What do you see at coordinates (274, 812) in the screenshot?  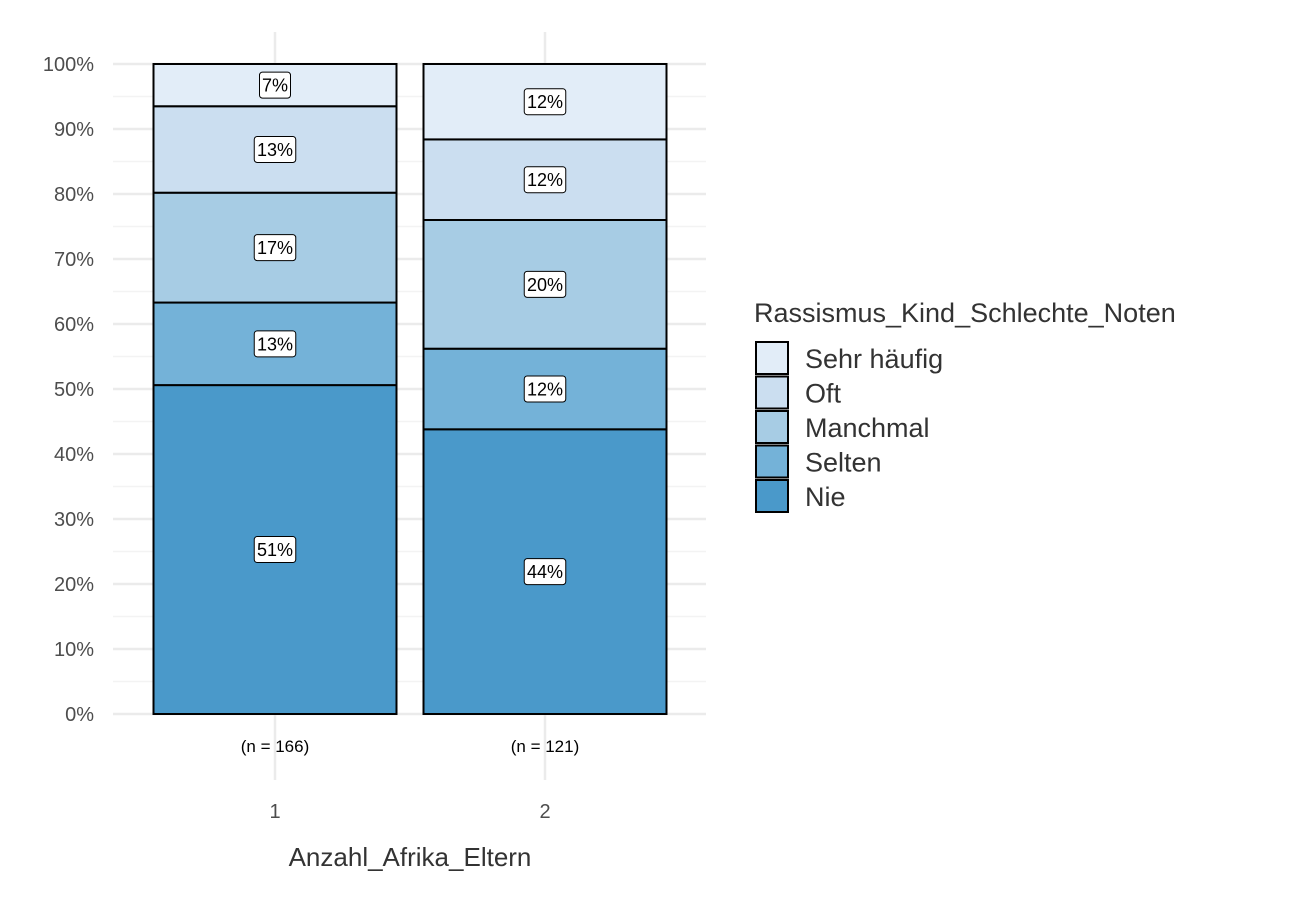 I see `x-tick-label: 1` at bounding box center [274, 812].